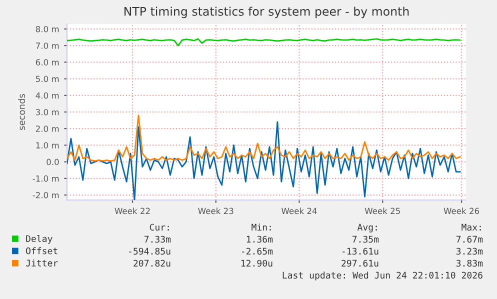 The width and height of the screenshot is (497, 299). I want to click on text: 12.90u, so click(256, 263).